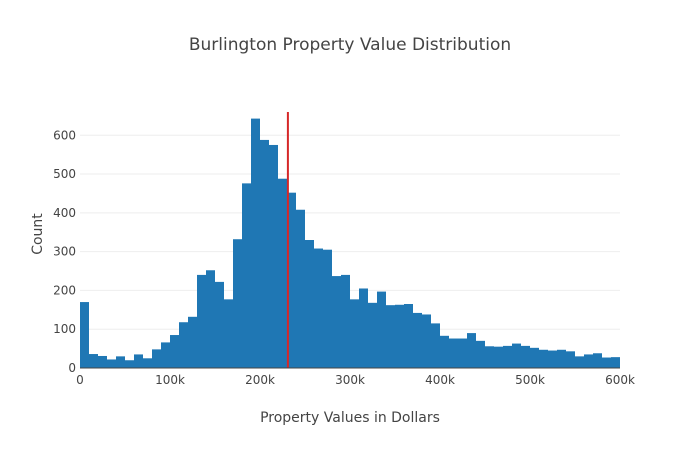 This screenshot has height=450, width=700. I want to click on x-tick-label: 400k, so click(440, 380).